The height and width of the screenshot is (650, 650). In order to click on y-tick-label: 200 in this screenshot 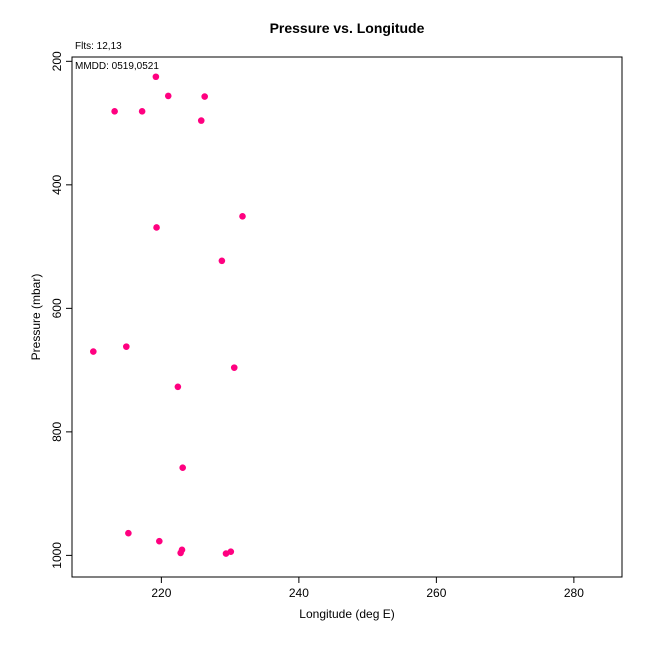, I will do `click(57, 61)`.